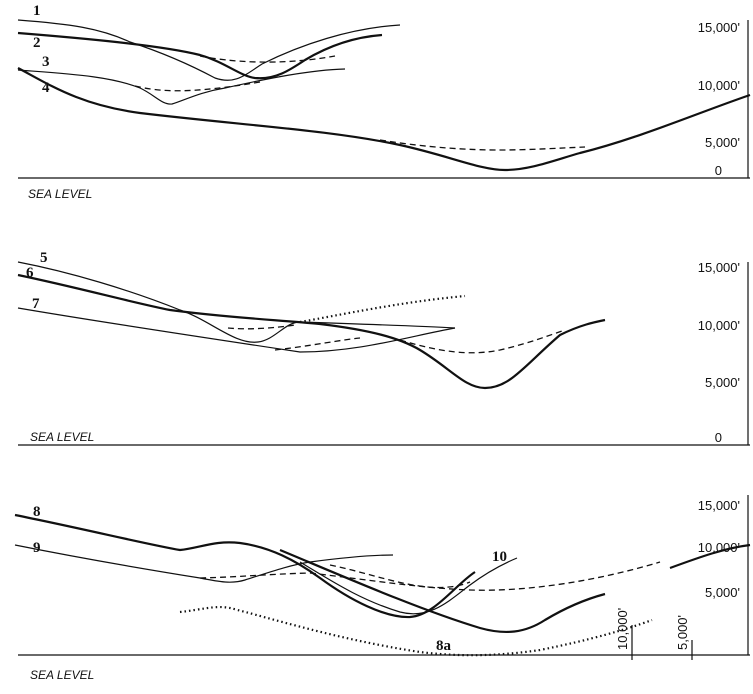 This screenshot has height=694, width=753. I want to click on inset-scale-label: 5,000', so click(682, 632).